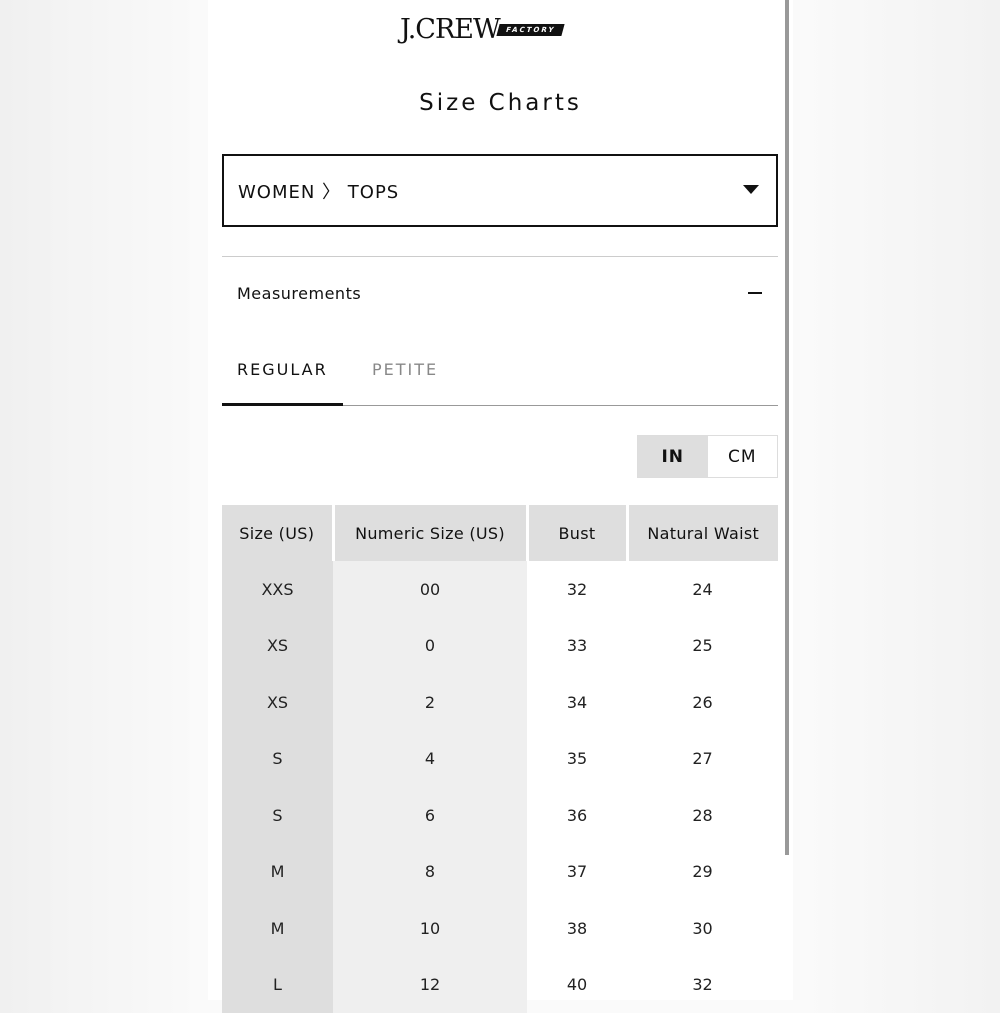 This screenshot has height=1013, width=1000. What do you see at coordinates (702, 589) in the screenshot?
I see `table-cell: 24` at bounding box center [702, 589].